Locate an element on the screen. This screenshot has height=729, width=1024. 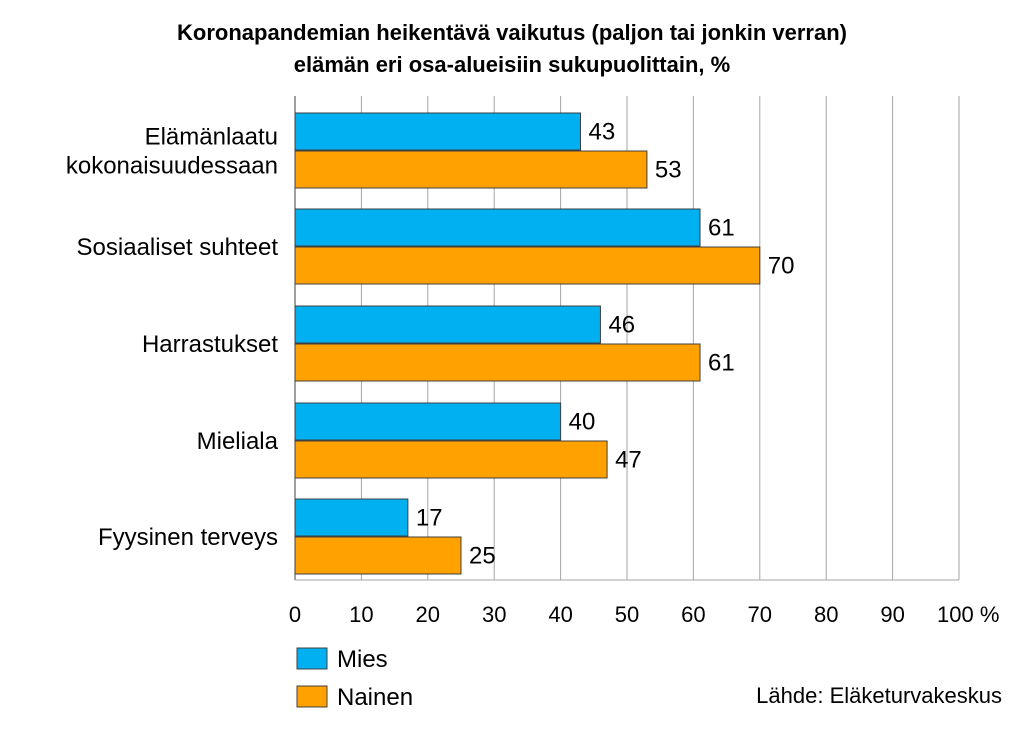
x-tick-label: 70 is located at coordinates (760, 614).